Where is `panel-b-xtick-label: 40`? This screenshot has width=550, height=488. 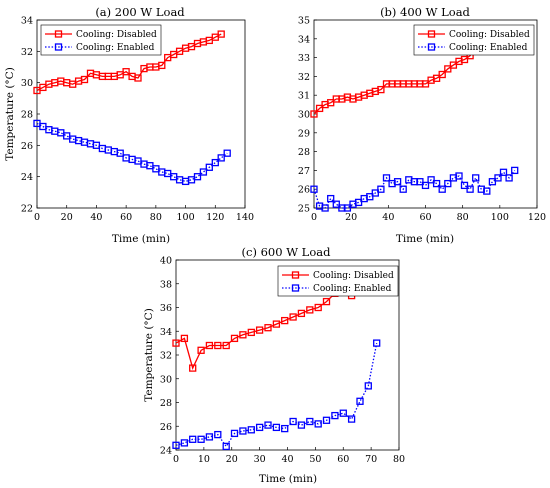
panel-b-xtick-label: 40 is located at coordinates (388, 217).